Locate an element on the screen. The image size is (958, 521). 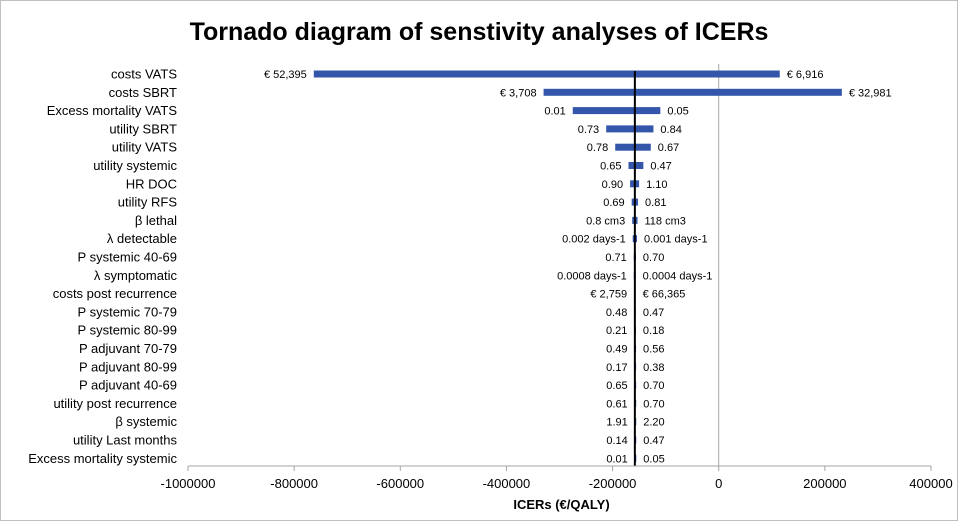
high-value-label: € 66,365 is located at coordinates (664, 295).